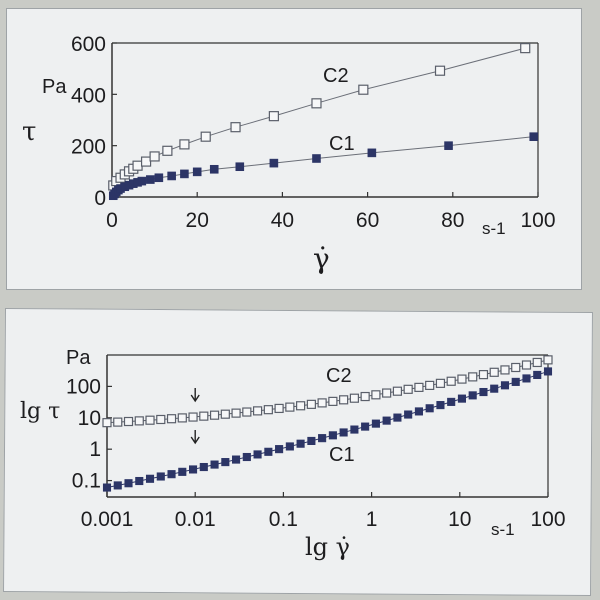 The width and height of the screenshot is (600, 600). I want to click on top-label-c2: C2, so click(336, 76).